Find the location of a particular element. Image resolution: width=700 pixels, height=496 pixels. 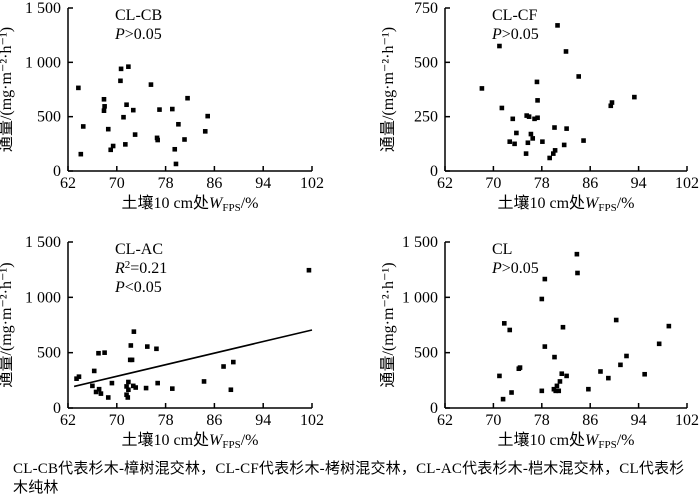

x-tick-label: 86 is located at coordinates (214, 183).